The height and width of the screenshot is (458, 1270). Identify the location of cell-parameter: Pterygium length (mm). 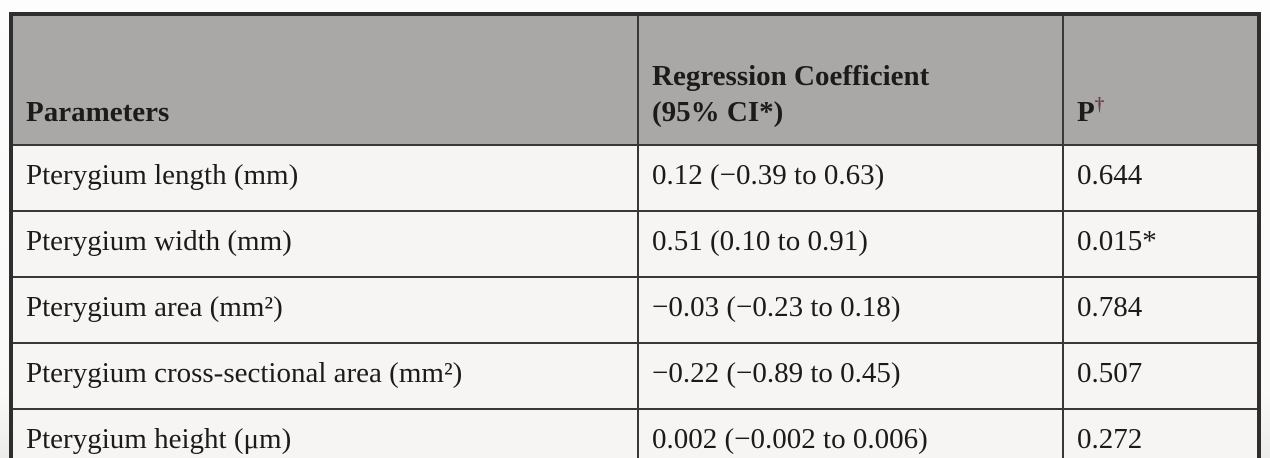
(324, 178).